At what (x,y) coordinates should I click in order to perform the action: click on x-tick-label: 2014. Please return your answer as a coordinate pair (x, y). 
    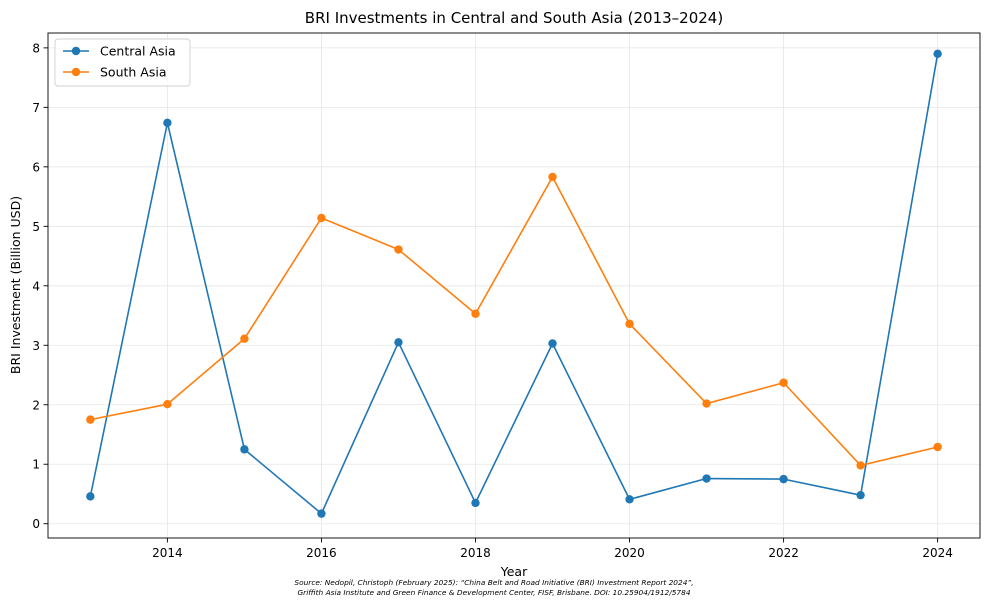
    Looking at the image, I should click on (167, 553).